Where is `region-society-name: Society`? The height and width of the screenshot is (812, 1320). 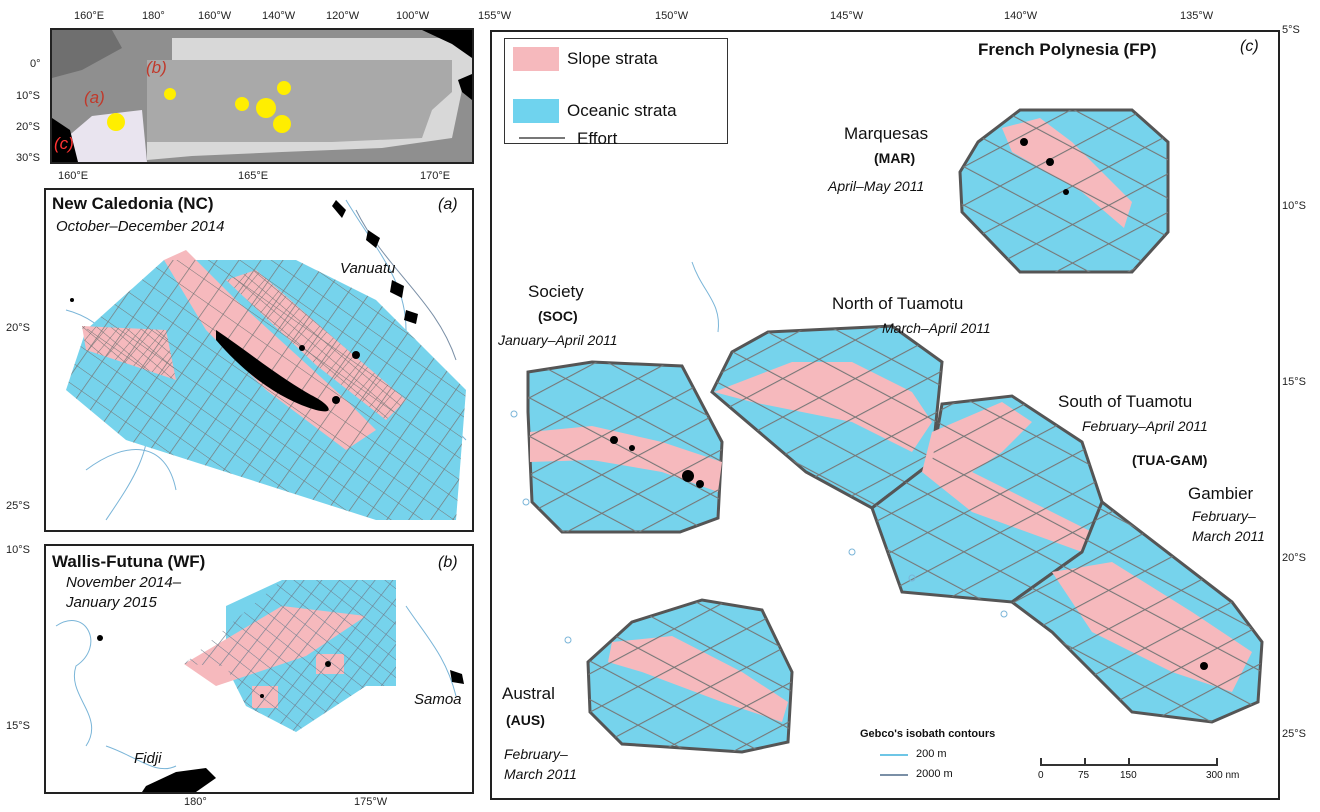
region-society-name: Society is located at coordinates (556, 291).